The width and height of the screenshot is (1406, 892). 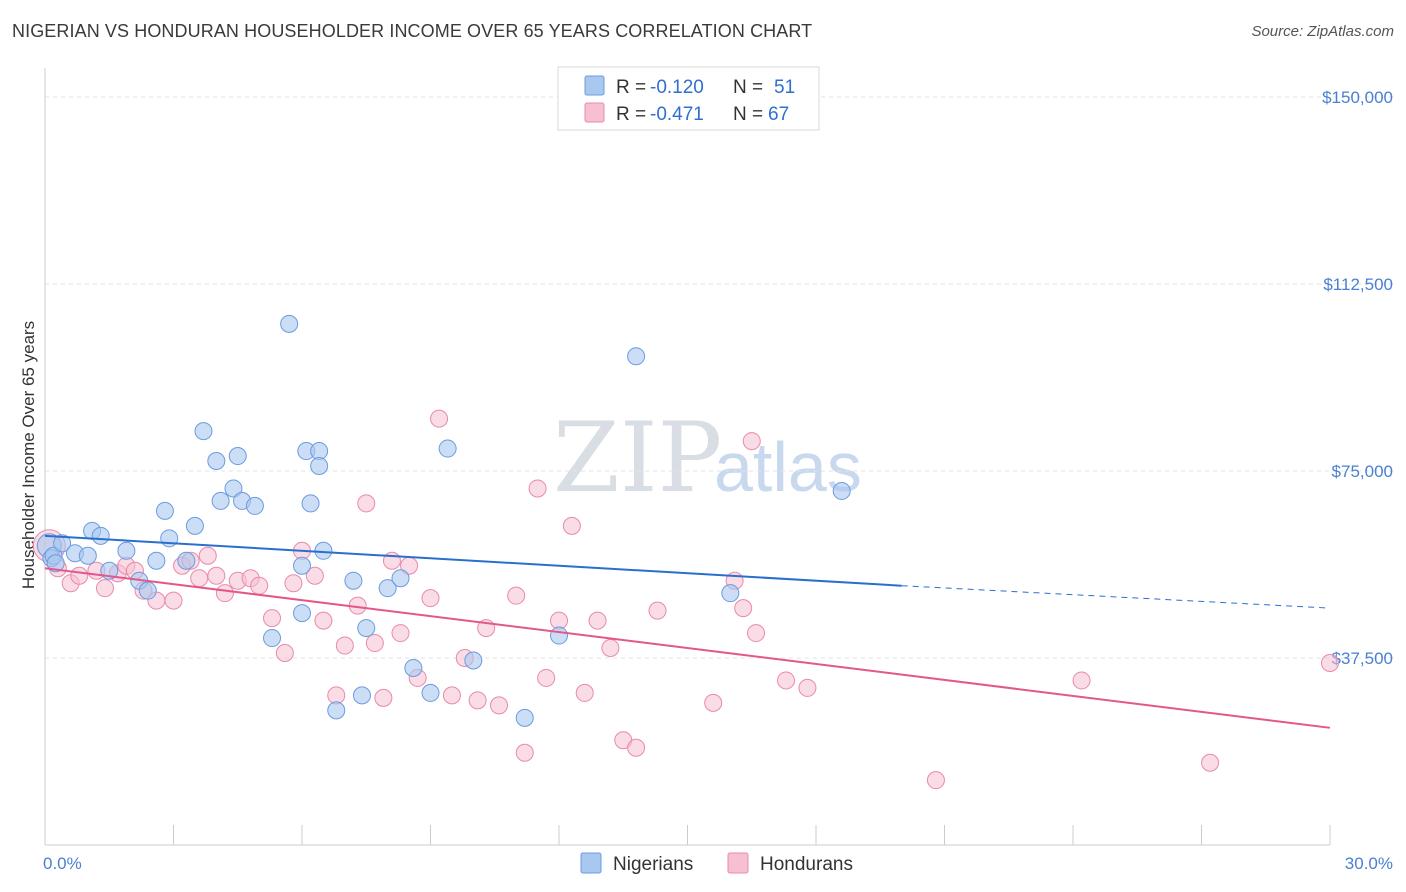 What do you see at coordinates (1369, 863) in the screenshot?
I see `x-tick-label-1: 30.0%` at bounding box center [1369, 863].